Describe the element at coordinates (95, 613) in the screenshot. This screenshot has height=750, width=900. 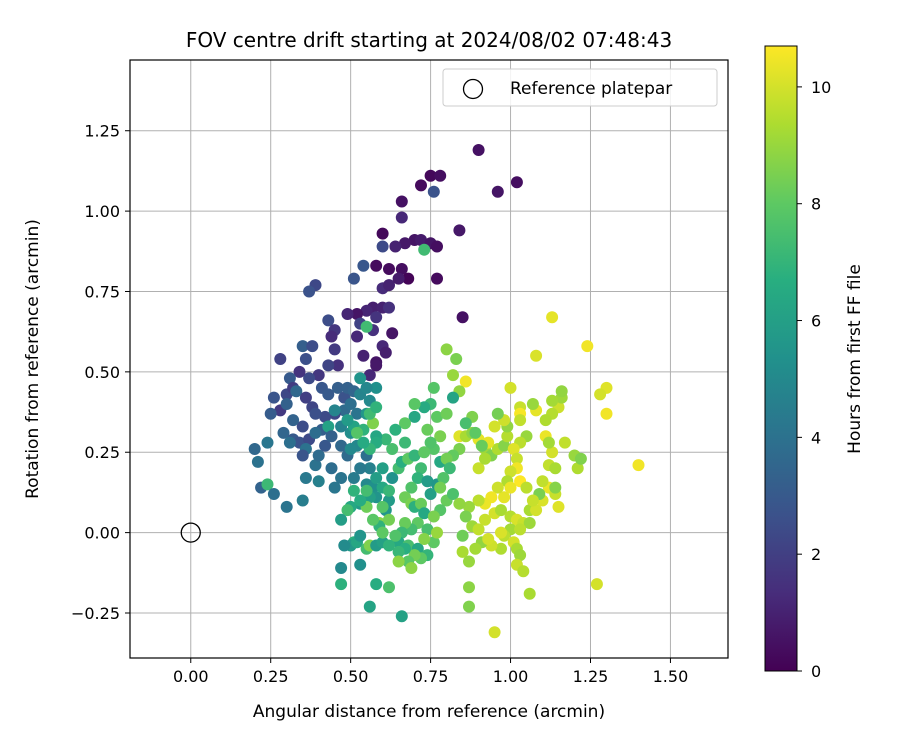
I see `y-tick-label: −0.25` at that location.